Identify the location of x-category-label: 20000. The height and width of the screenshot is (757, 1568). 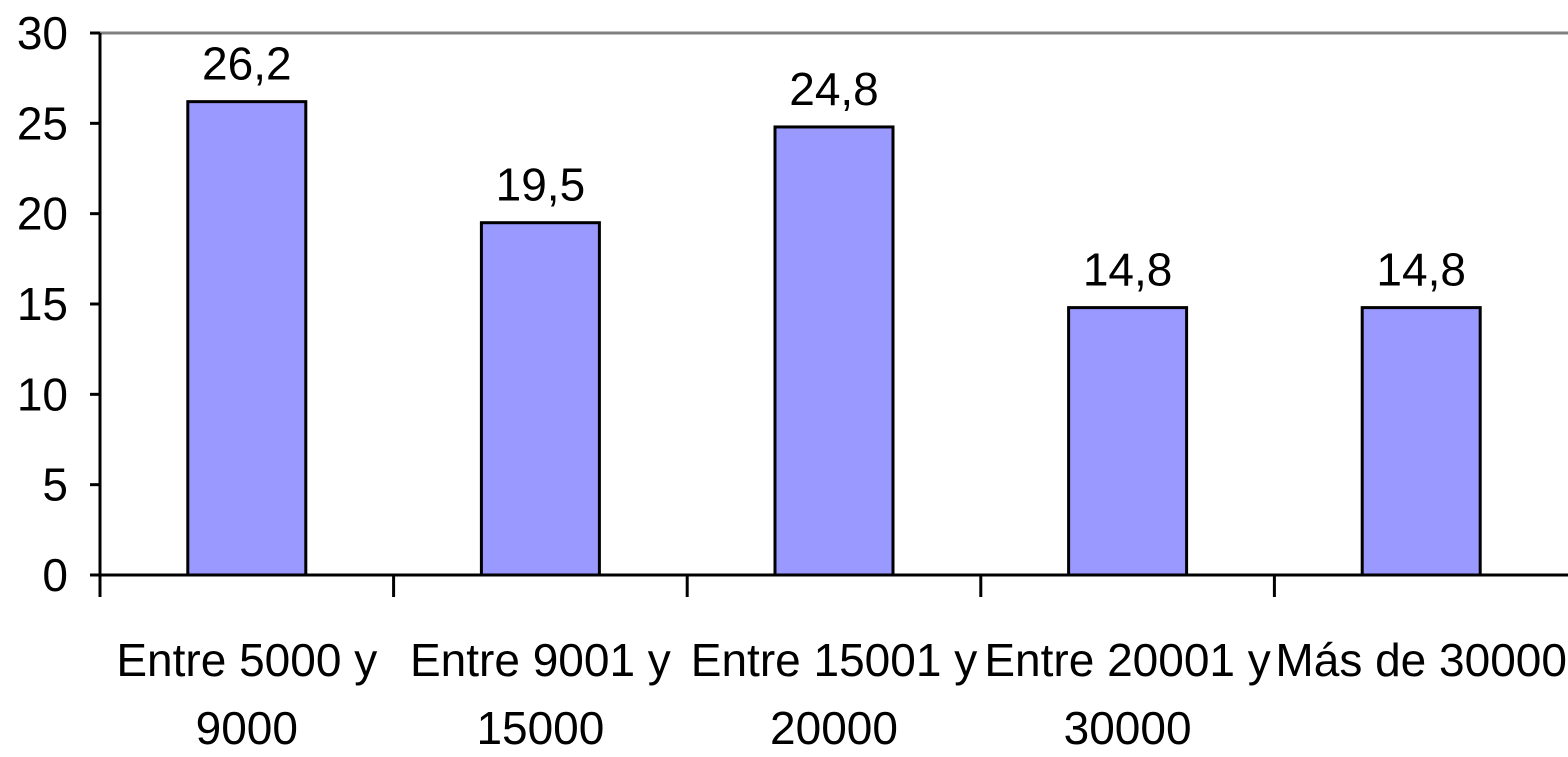
(834, 728).